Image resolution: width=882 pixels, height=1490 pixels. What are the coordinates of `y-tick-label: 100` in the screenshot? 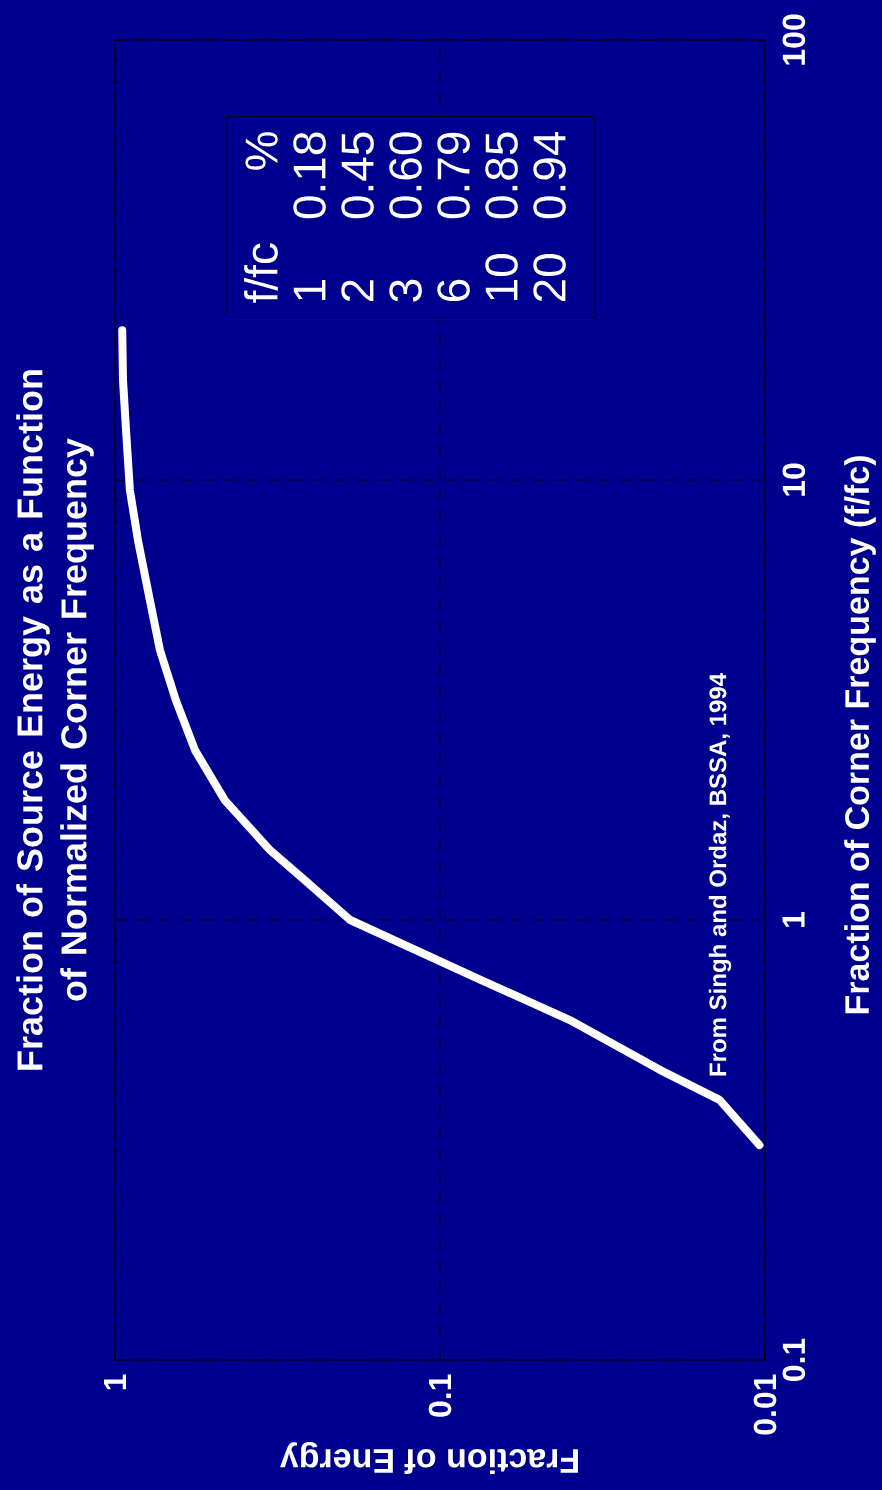 It's located at (794, 39).